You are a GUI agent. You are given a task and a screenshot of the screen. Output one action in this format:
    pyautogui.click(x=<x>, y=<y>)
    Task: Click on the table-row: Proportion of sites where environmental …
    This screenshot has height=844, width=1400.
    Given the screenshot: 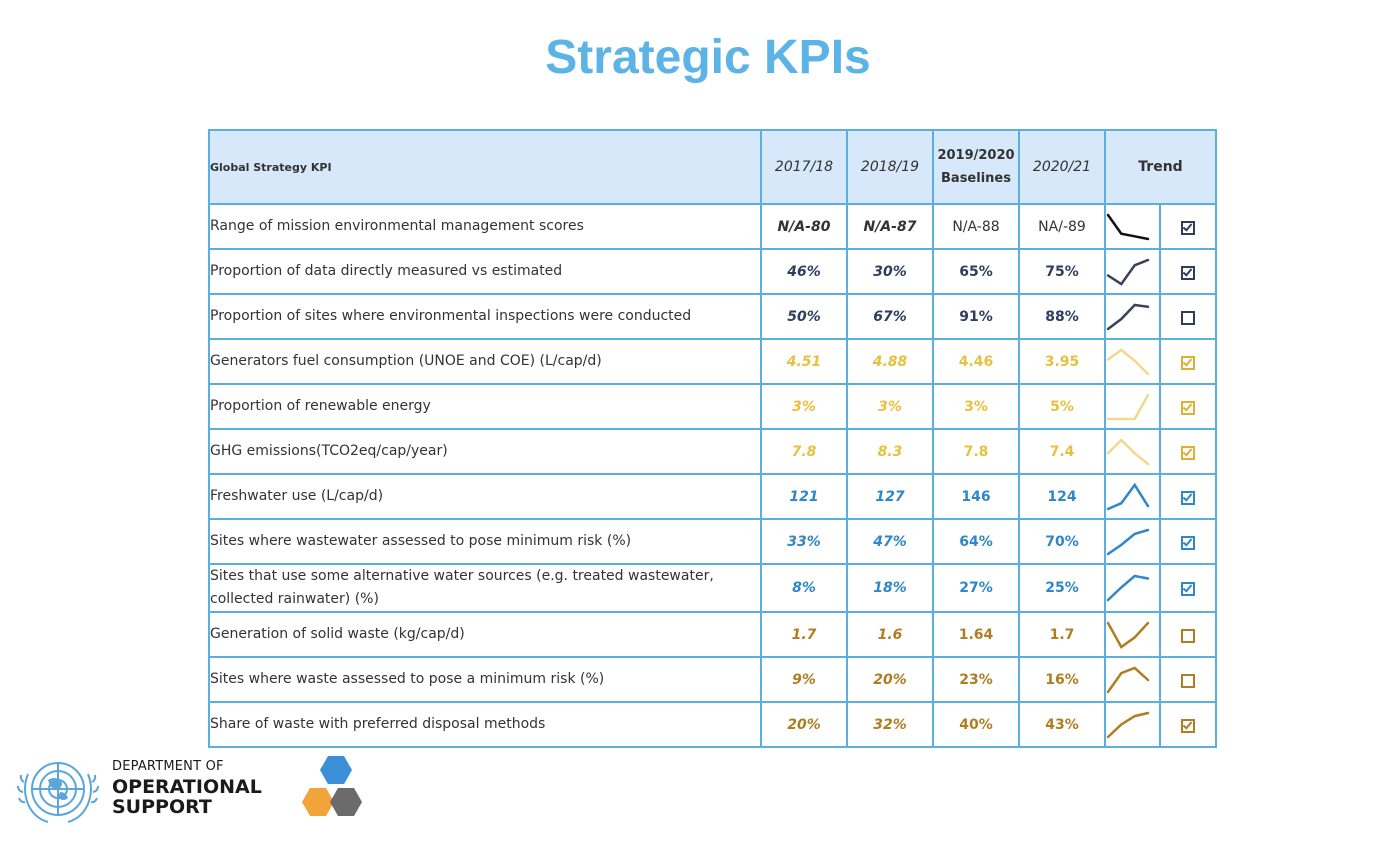 What is the action you would take?
    pyautogui.click(x=712, y=316)
    